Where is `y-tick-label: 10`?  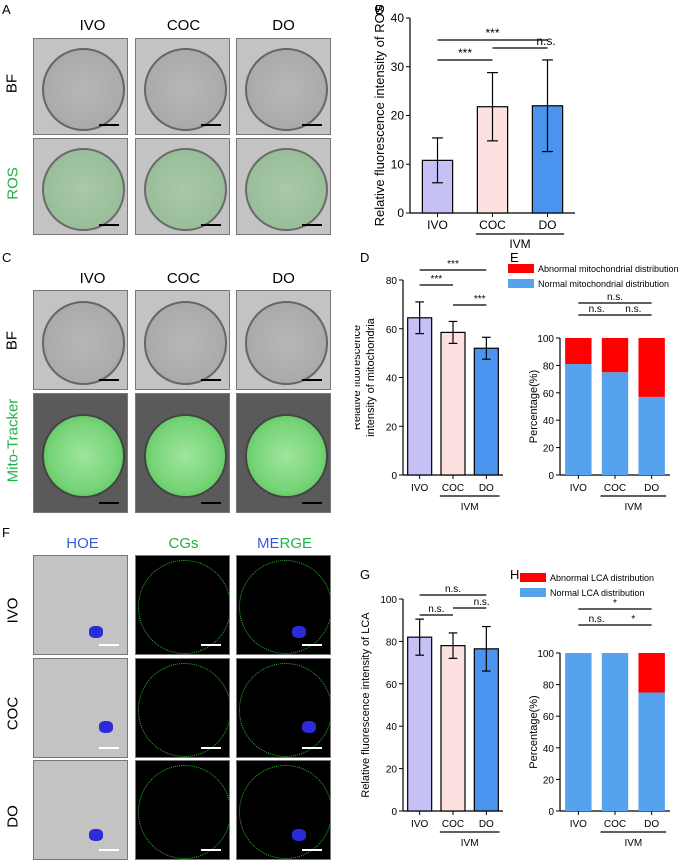 y-tick-label: 10 is located at coordinates (398, 164).